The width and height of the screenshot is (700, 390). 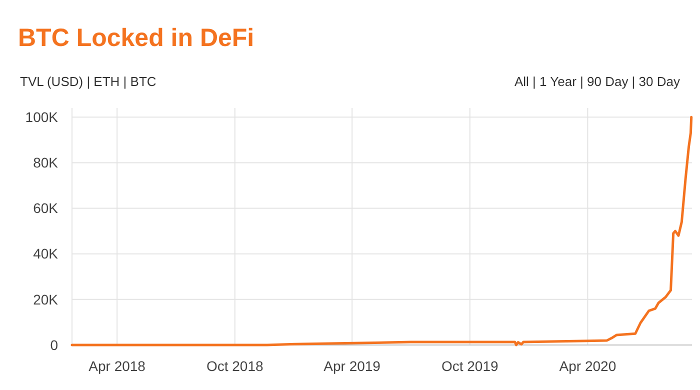 I want to click on y-tick-label: 0, so click(x=54, y=344).